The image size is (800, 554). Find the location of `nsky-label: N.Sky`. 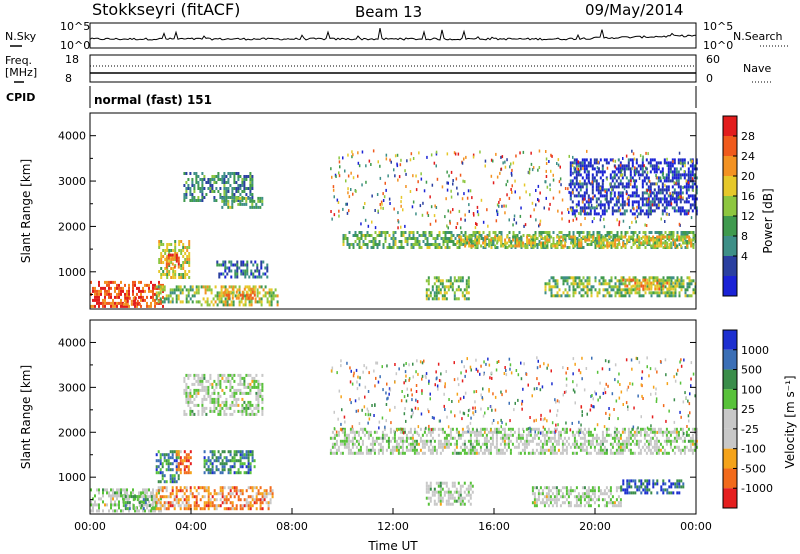

nsky-label: N.Sky is located at coordinates (21, 36).